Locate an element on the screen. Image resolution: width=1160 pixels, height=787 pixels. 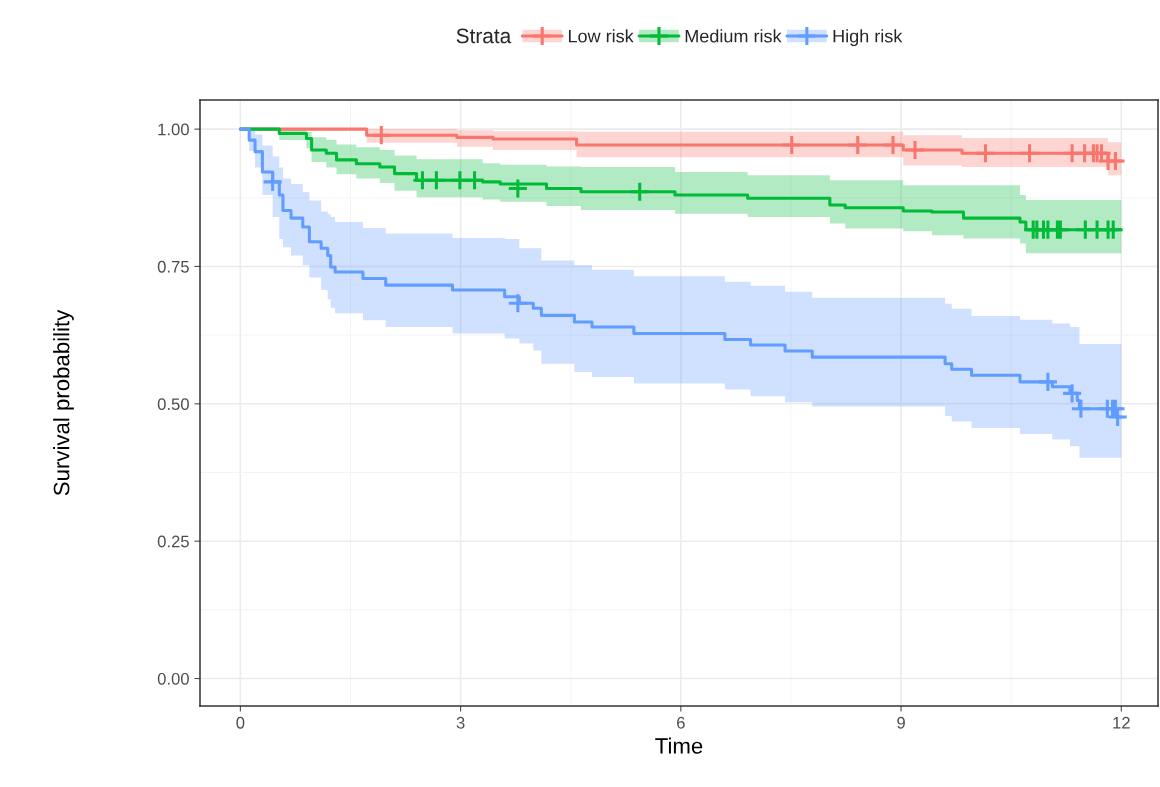
legend-label: Medium risk is located at coordinates (733, 36).